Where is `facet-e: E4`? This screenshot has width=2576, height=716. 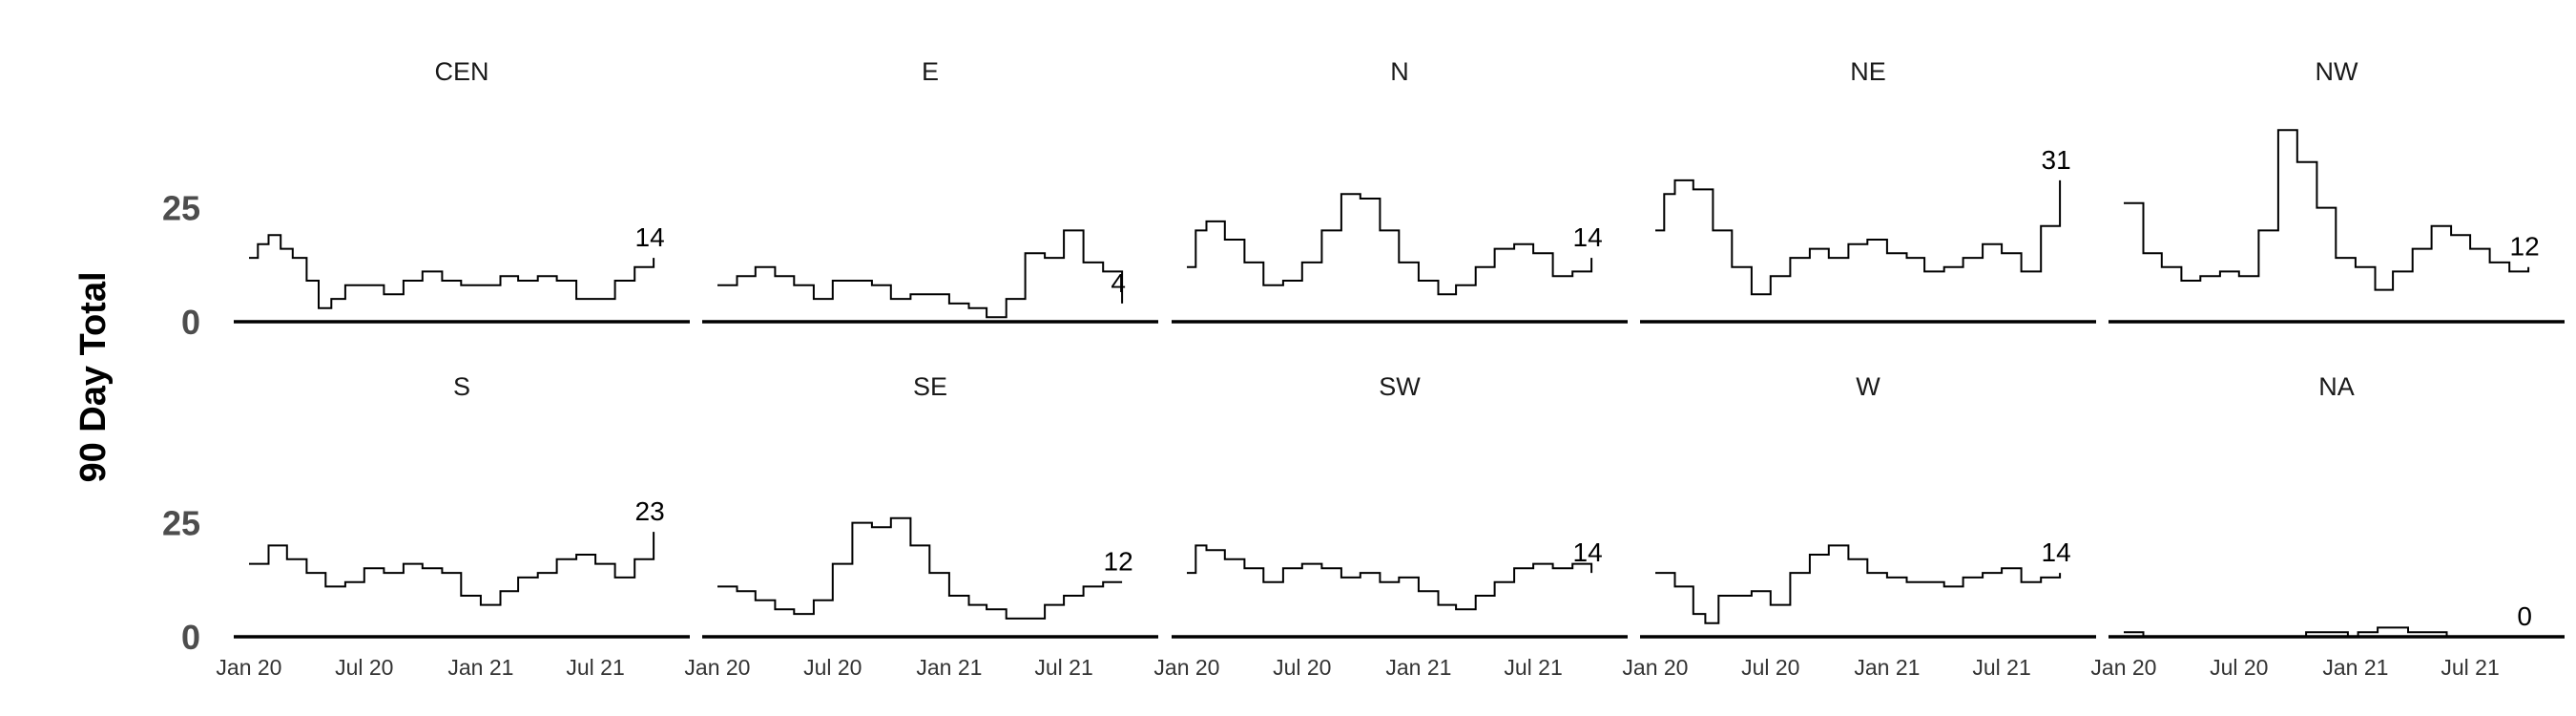 facet-e: E4 is located at coordinates (930, 190).